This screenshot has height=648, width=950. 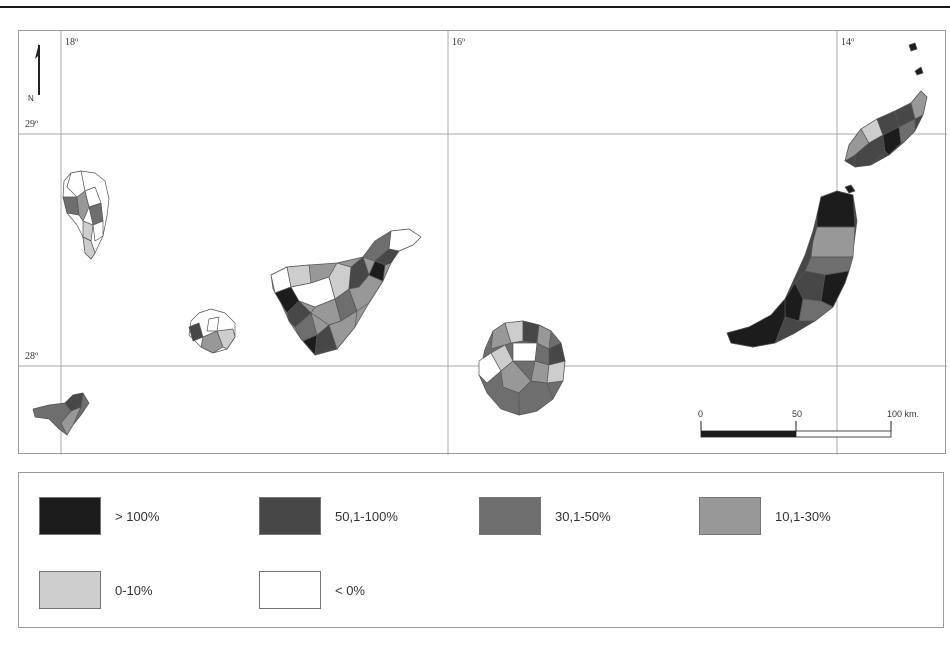 I want to click on north-label: N, so click(x=31, y=98).